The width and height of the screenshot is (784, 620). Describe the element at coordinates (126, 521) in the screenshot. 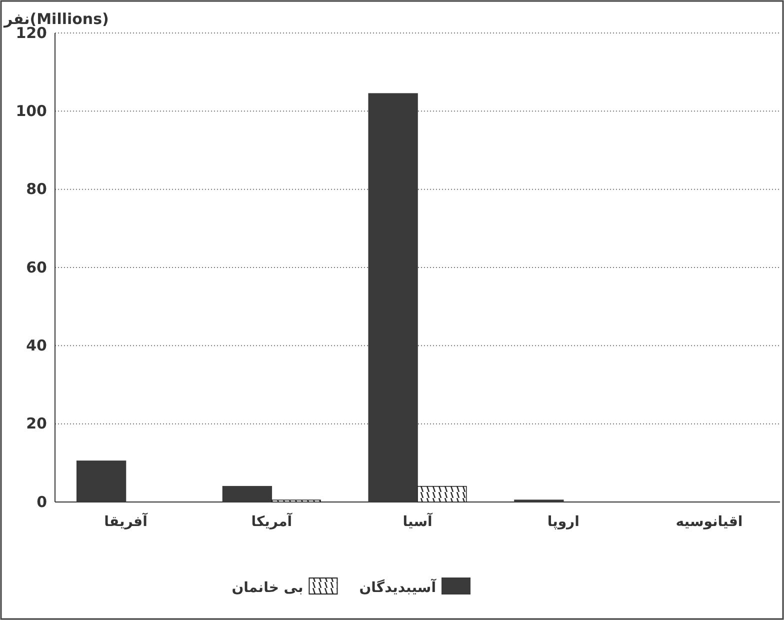

I see `x-tick-label: آفریقا` at that location.